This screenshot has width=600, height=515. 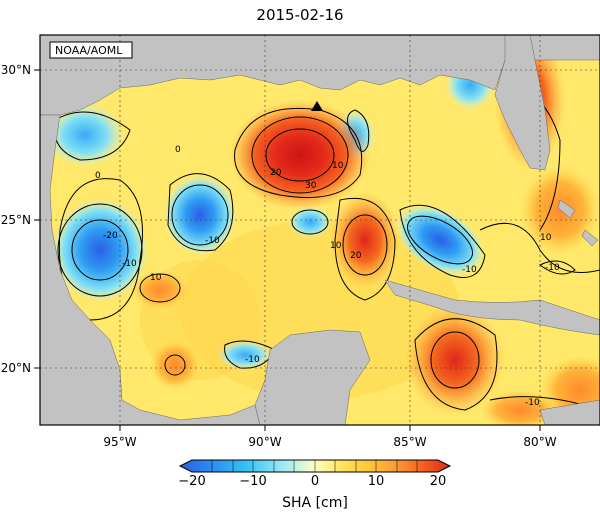 What do you see at coordinates (300, 15) in the screenshot?
I see `map-title: 2015-02-16` at bounding box center [300, 15].